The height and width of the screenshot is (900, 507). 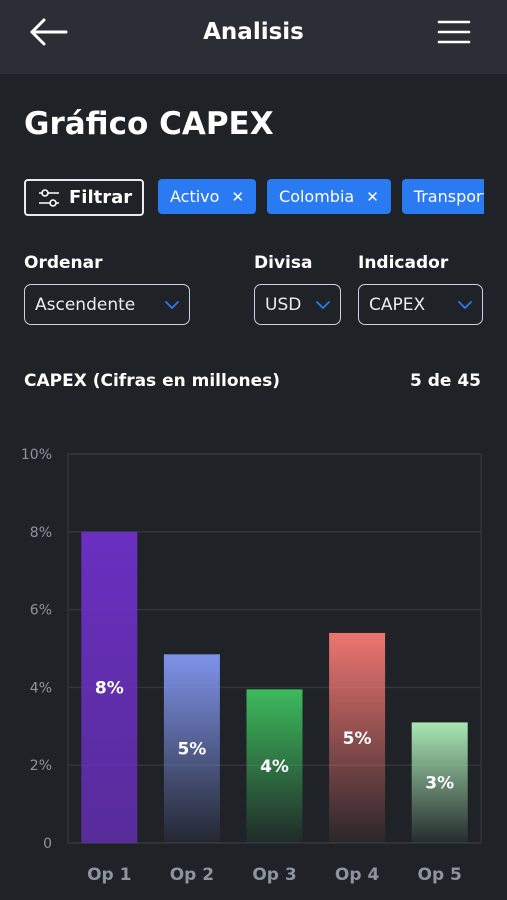 I want to click on order-select: Ascendente, so click(x=107, y=304).